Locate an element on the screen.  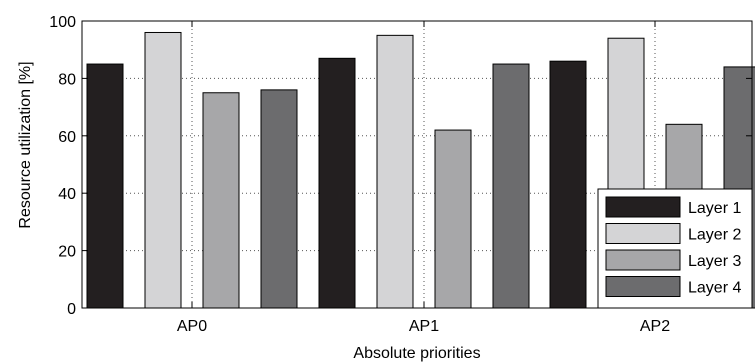
y-tick-label: 40 is located at coordinates (67, 194).